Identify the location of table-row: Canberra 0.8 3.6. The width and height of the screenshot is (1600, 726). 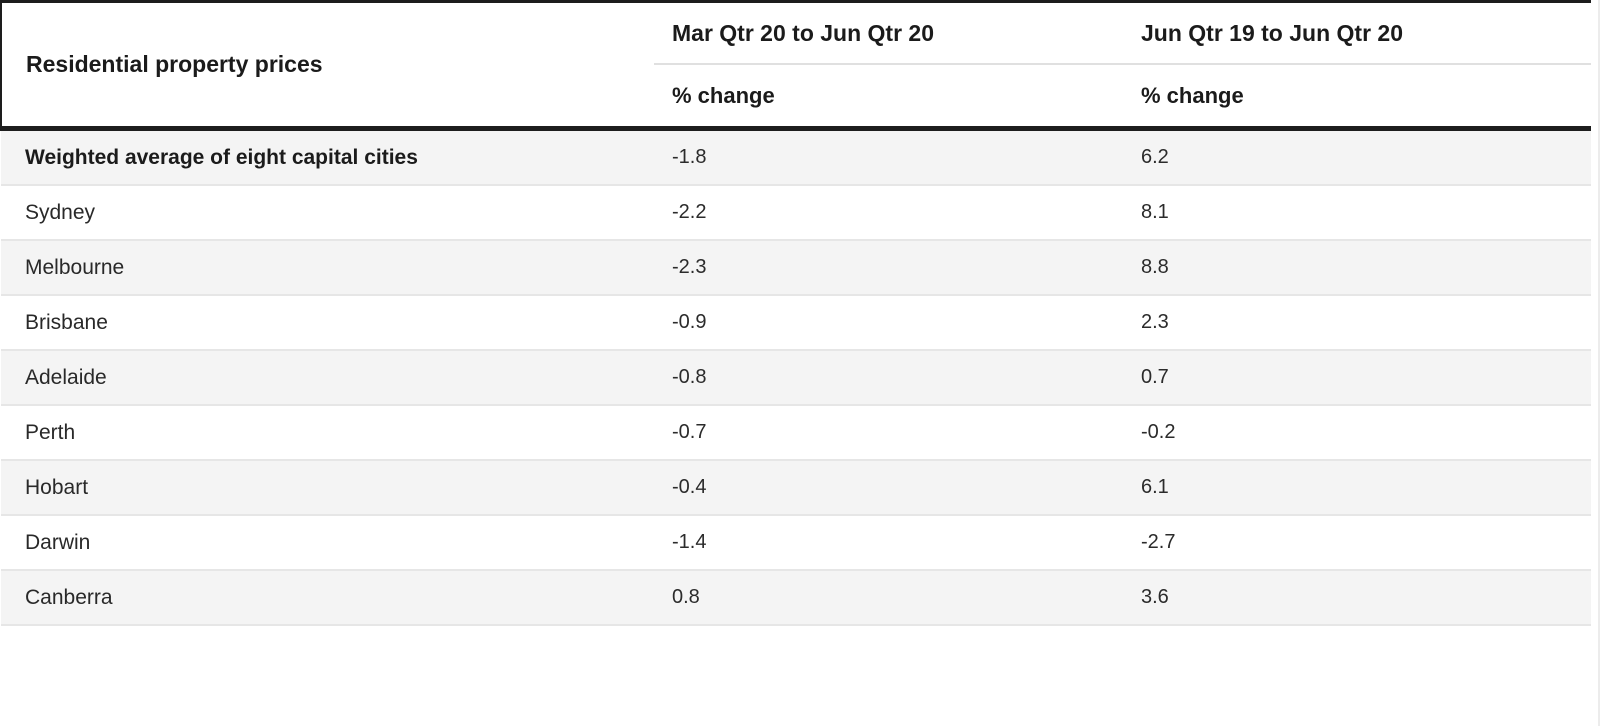
(796, 598).